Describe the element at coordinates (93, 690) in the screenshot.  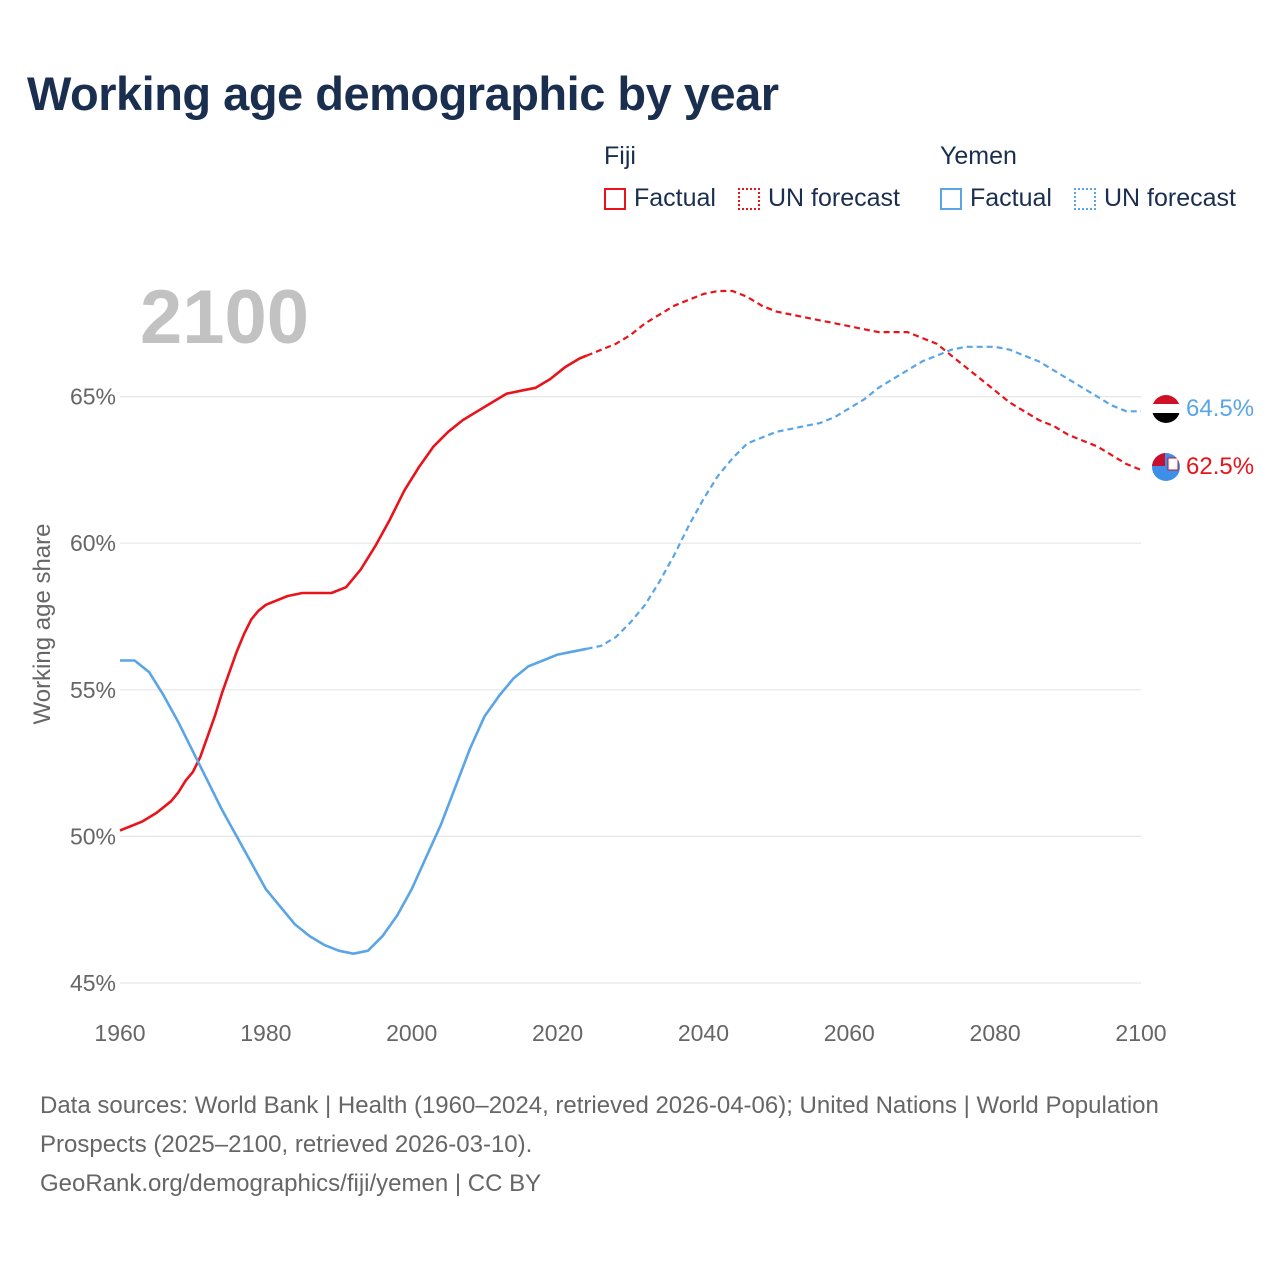
I see `y-tick-label: 55%` at that location.